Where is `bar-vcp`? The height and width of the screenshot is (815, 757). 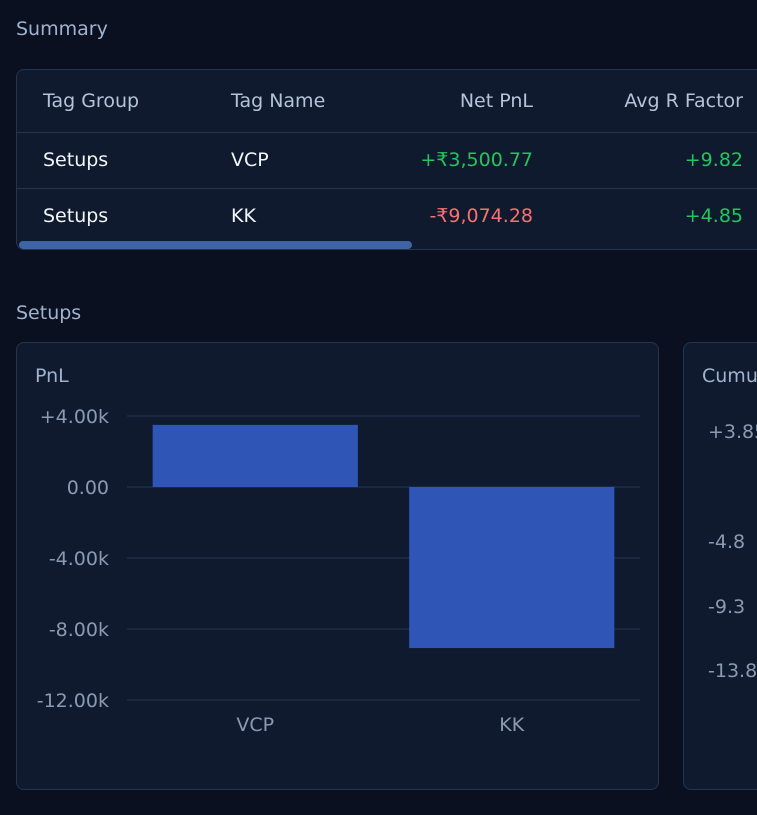 bar-vcp is located at coordinates (255, 455).